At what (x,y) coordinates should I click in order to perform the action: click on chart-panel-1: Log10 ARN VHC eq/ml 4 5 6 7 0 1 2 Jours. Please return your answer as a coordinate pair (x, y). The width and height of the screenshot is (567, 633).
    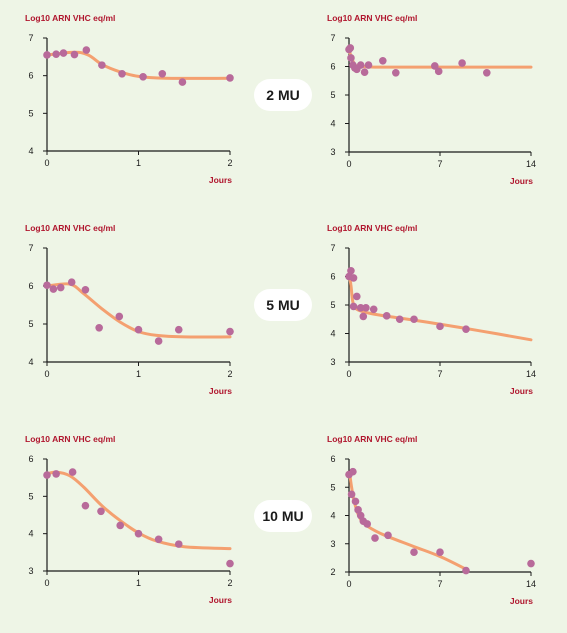
    Looking at the image, I should click on (129, 99).